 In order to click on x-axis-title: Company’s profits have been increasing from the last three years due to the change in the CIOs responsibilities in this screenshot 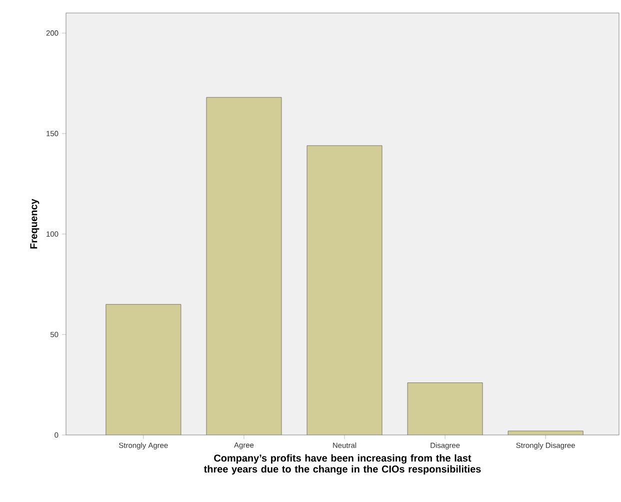, I will do `click(342, 464)`.